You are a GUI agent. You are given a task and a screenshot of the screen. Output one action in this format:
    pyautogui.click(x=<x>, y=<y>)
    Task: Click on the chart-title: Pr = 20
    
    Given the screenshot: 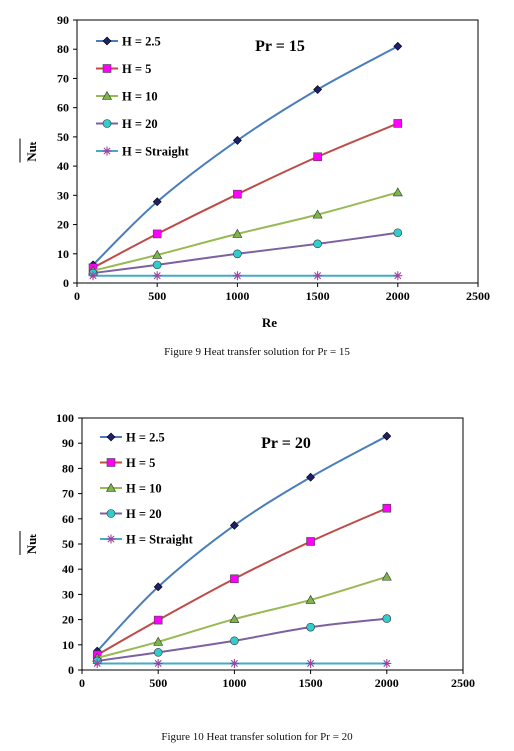 What is the action you would take?
    pyautogui.click(x=286, y=443)
    